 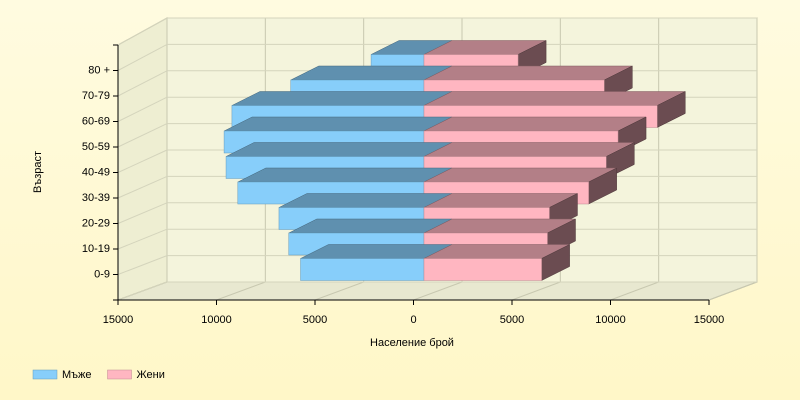 What do you see at coordinates (96, 96) in the screenshot?
I see `y-tick-label: 70-79` at bounding box center [96, 96].